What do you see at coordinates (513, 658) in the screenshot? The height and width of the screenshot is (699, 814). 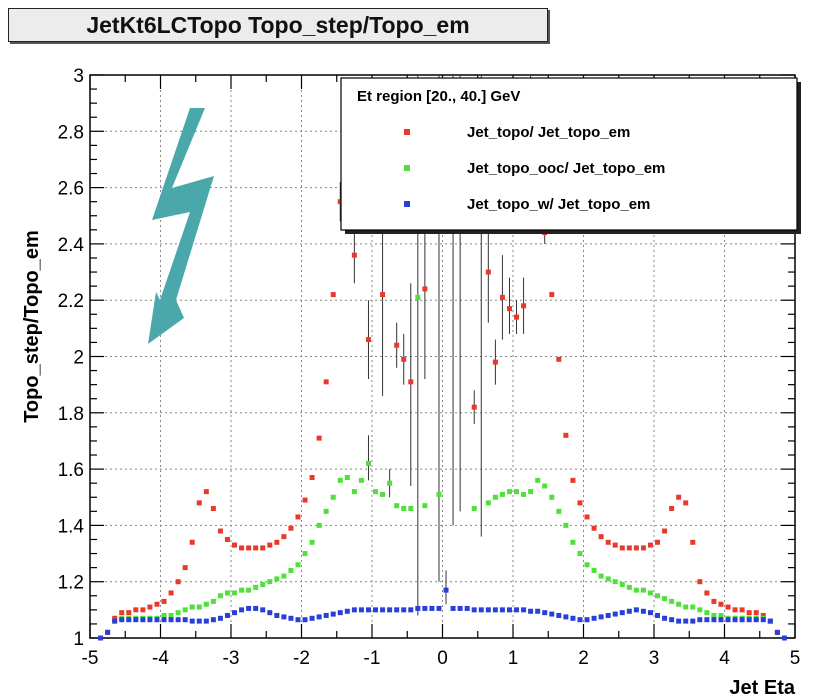 I see `x-tick-label: 1` at bounding box center [513, 658].